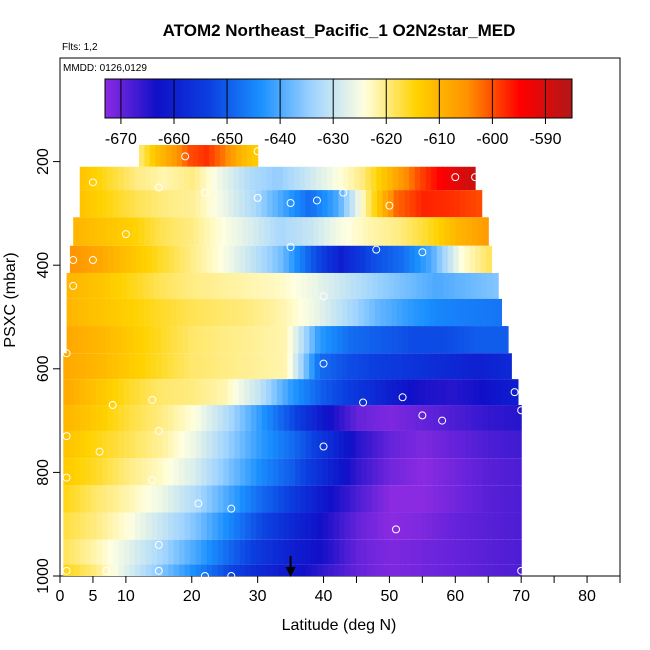 This screenshot has width=650, height=650. Describe the element at coordinates (338, 113) in the screenshot. I see `colorbar: -670 -660 -650 -640 -630 -620 -610 -600 -590` at that location.